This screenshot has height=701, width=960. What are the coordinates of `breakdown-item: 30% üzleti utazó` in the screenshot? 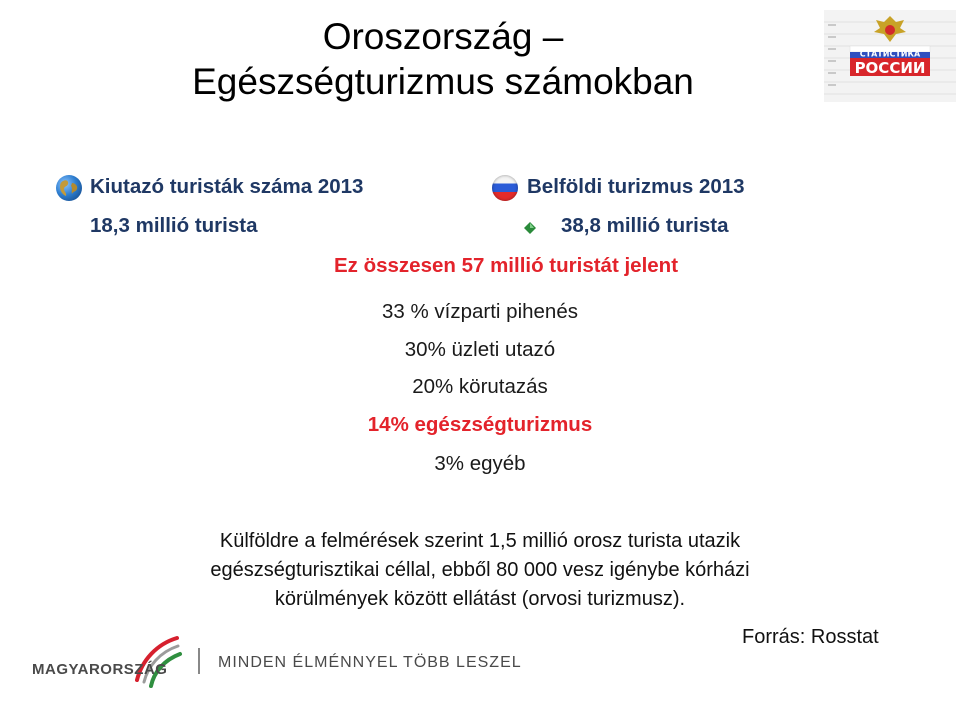 It's located at (480, 349).